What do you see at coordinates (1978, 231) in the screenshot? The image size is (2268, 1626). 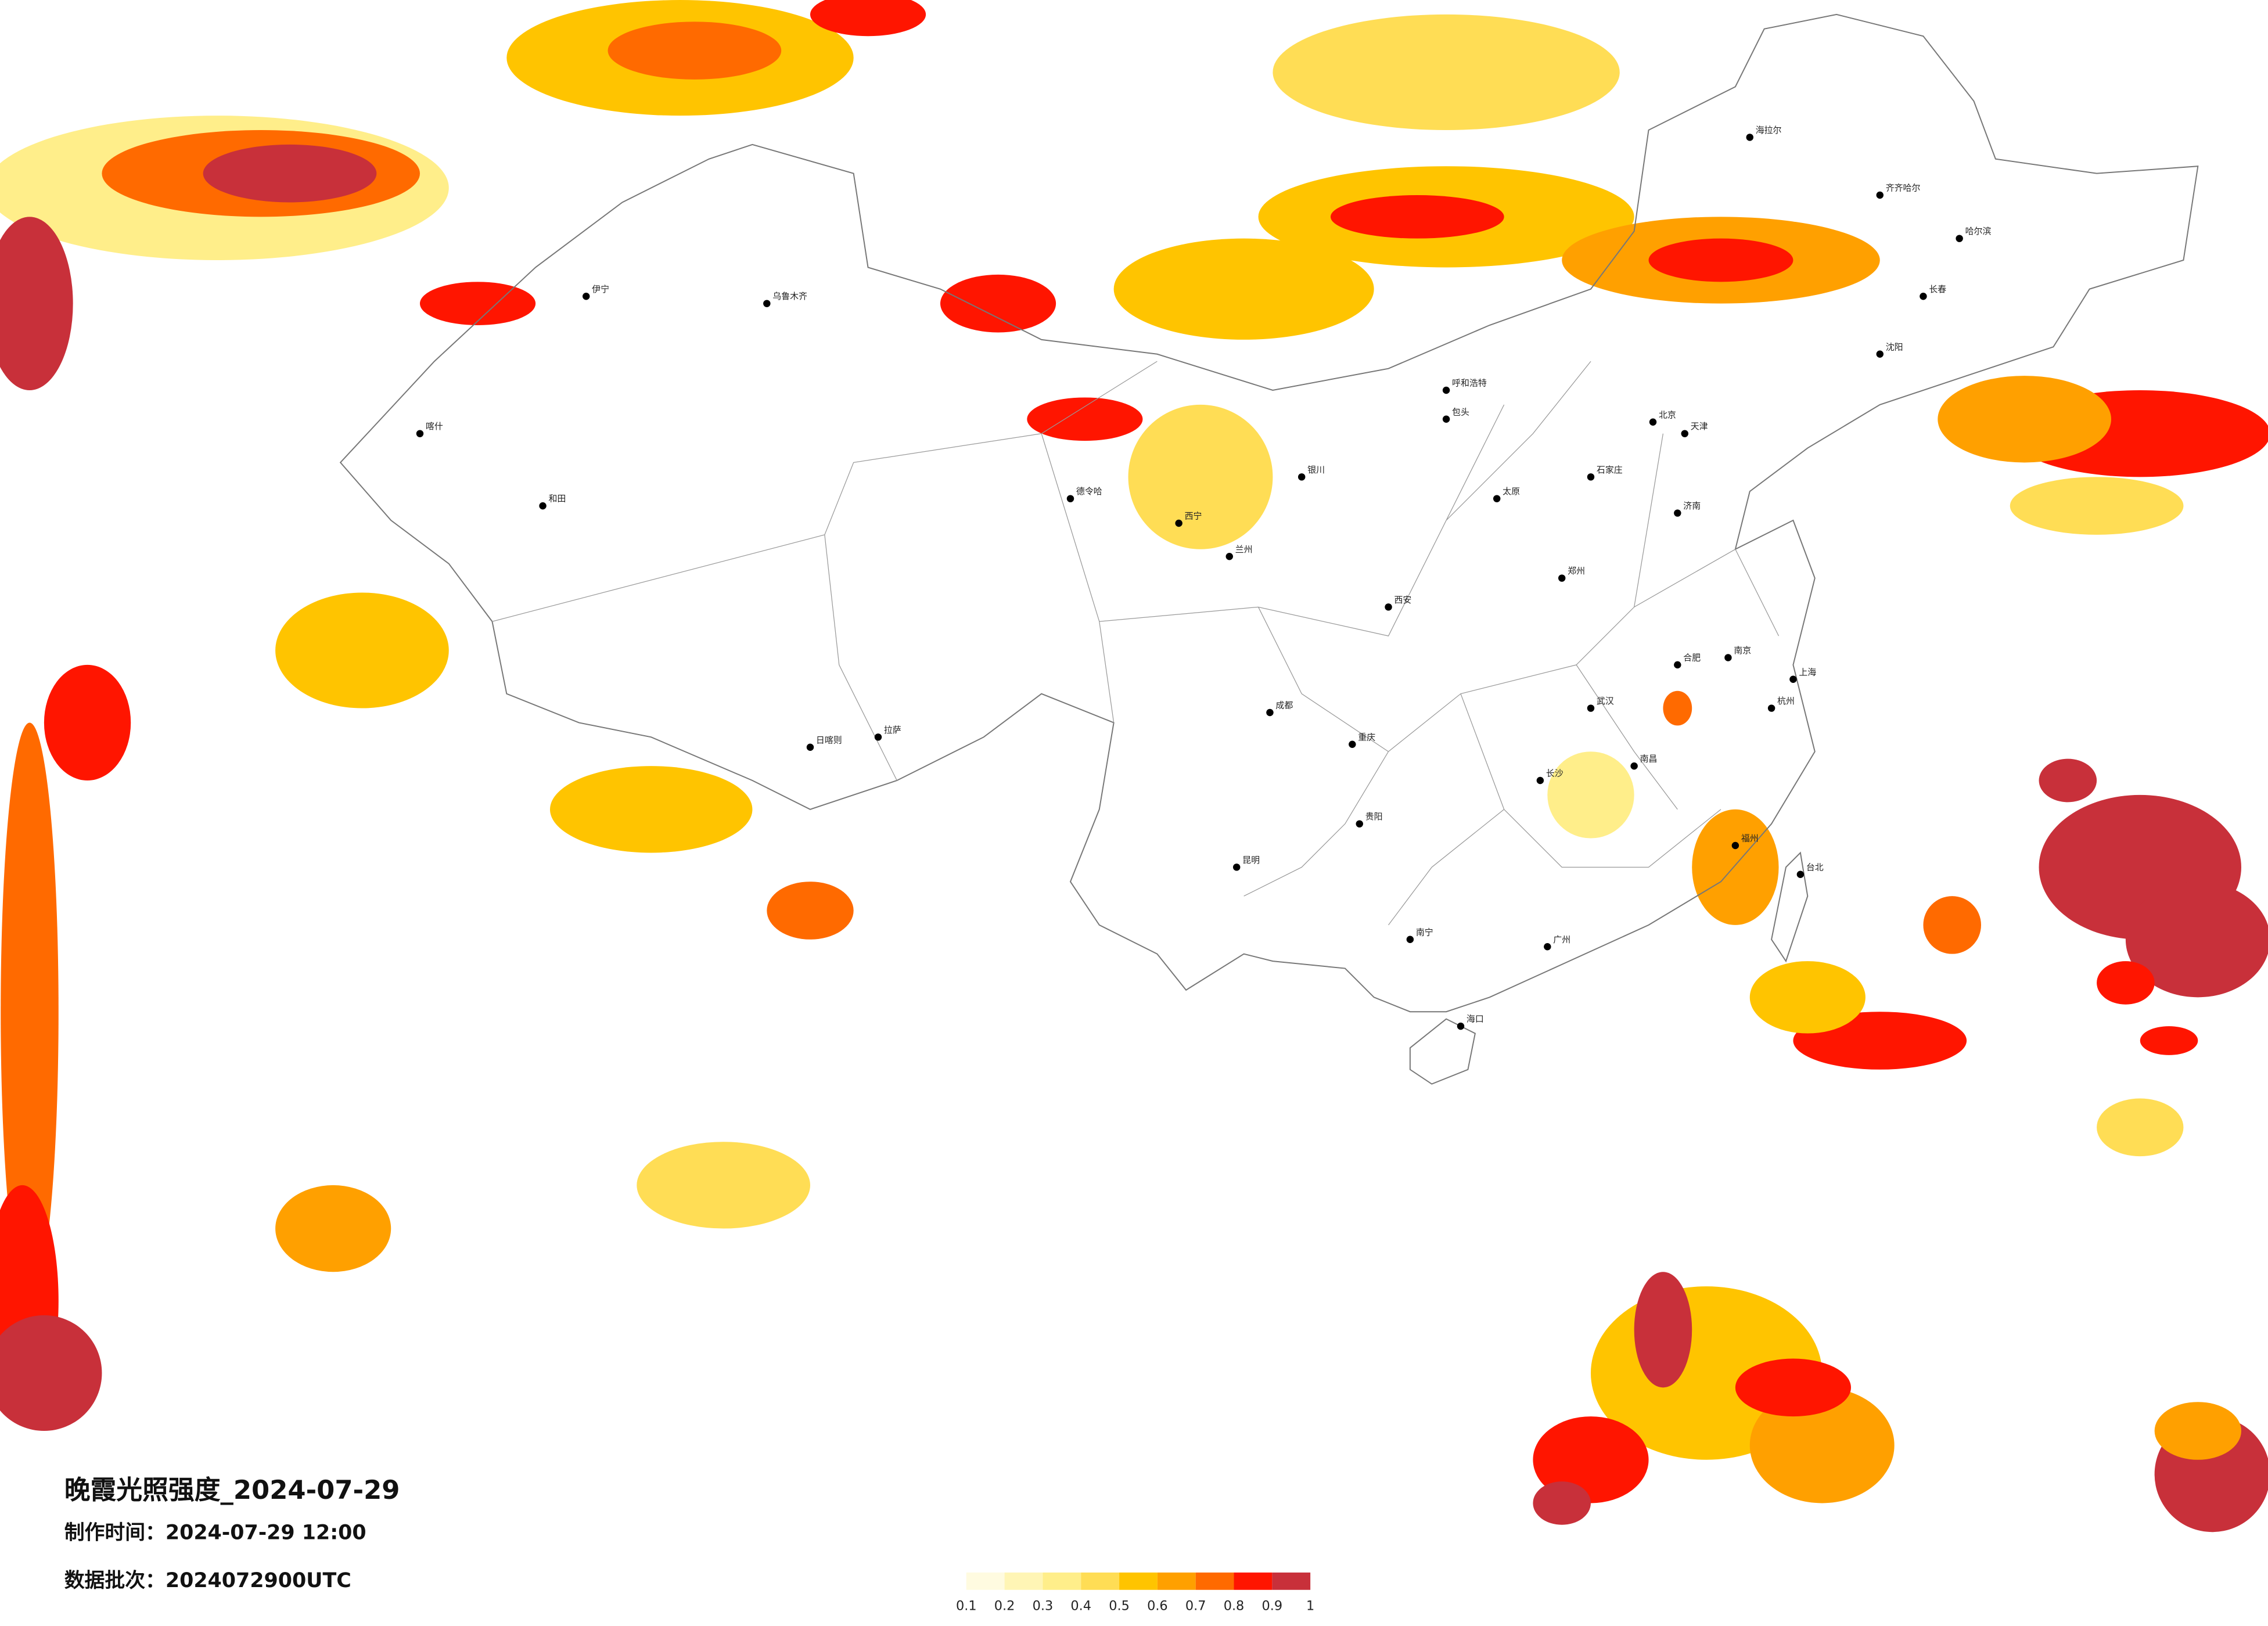 I see `city-label: 哈尔滨` at bounding box center [1978, 231].